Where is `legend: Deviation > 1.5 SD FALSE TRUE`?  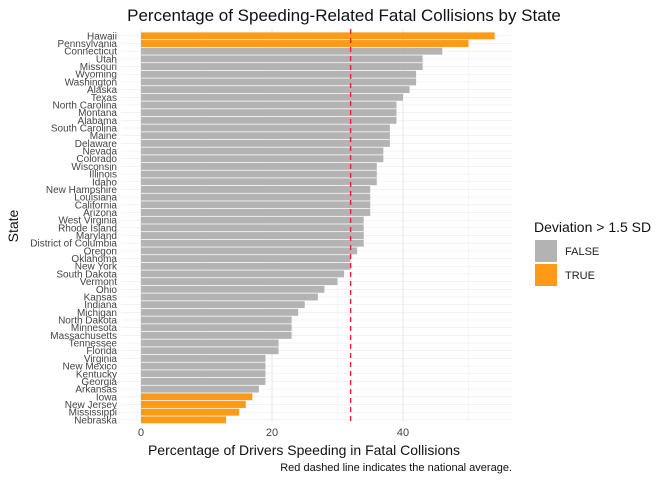
legend: Deviation > 1.5 SD FALSE TRUE is located at coordinates (592, 252).